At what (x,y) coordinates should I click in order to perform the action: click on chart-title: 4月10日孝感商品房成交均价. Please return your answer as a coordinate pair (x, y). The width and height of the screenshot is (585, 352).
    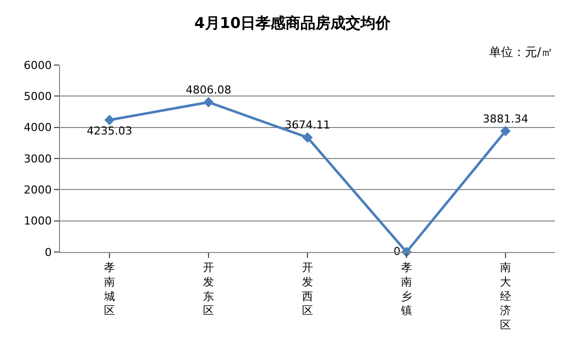
    Looking at the image, I should click on (293, 23).